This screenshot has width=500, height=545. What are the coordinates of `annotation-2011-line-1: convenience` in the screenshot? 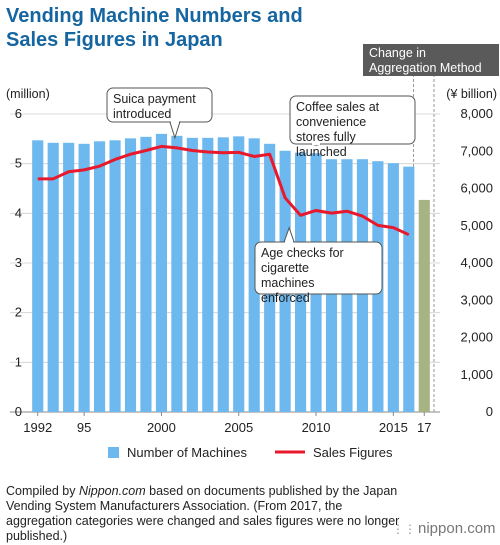 It's located at (331, 122).